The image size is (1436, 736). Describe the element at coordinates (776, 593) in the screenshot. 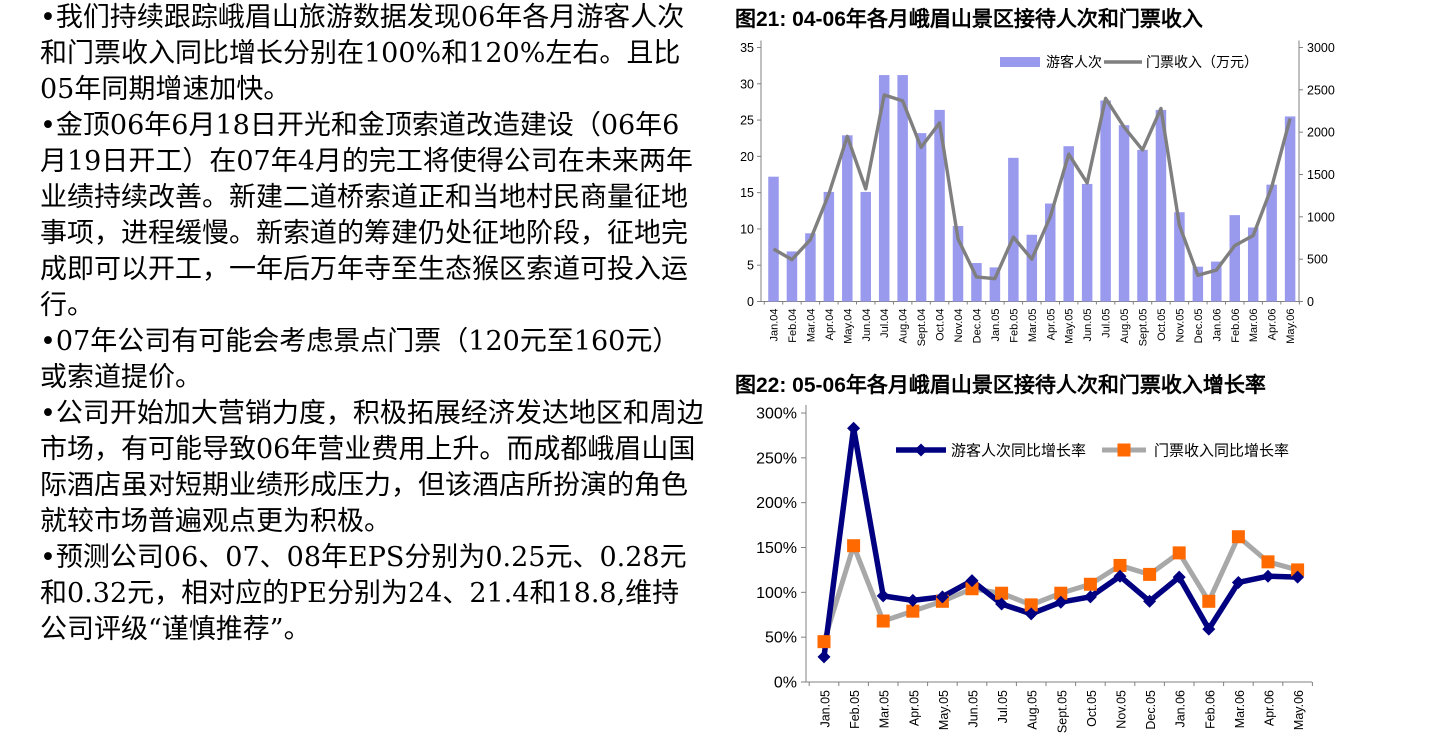

I see `y-axis-tick-label: 100%` at that location.